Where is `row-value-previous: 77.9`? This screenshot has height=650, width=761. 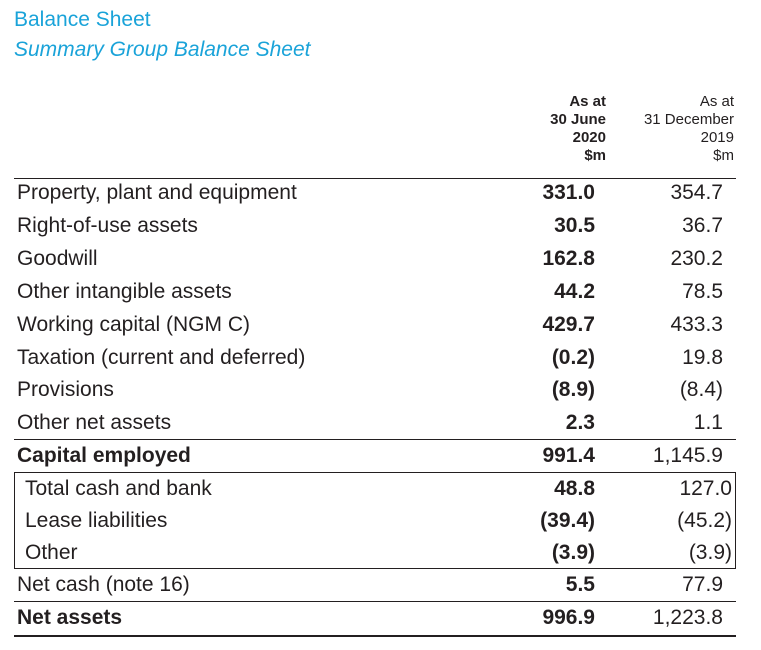 row-value-previous: 77.9 is located at coordinates (702, 584).